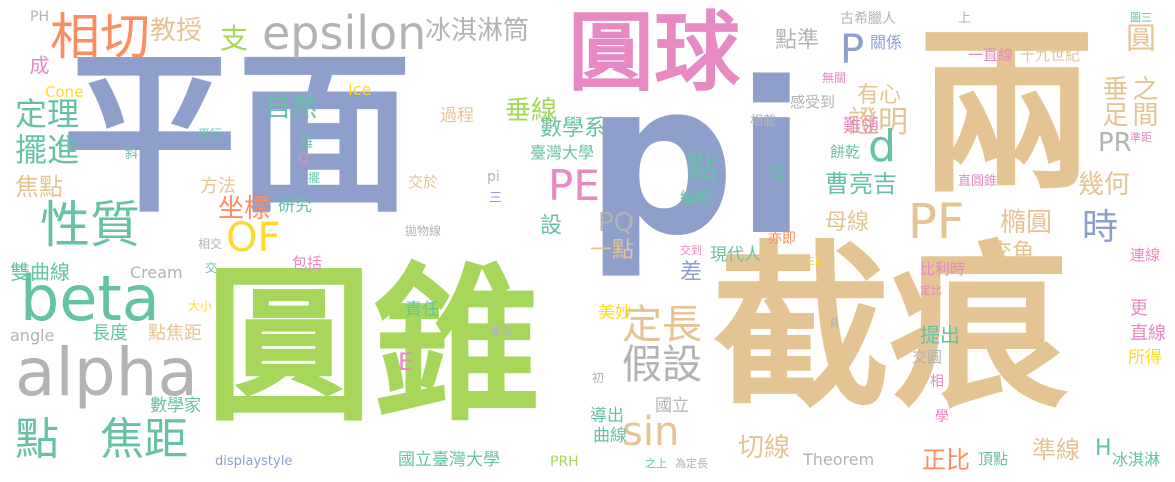 This screenshot has width=1175, height=482. What do you see at coordinates (852, 50) in the screenshot?
I see `word-p: P` at bounding box center [852, 50].